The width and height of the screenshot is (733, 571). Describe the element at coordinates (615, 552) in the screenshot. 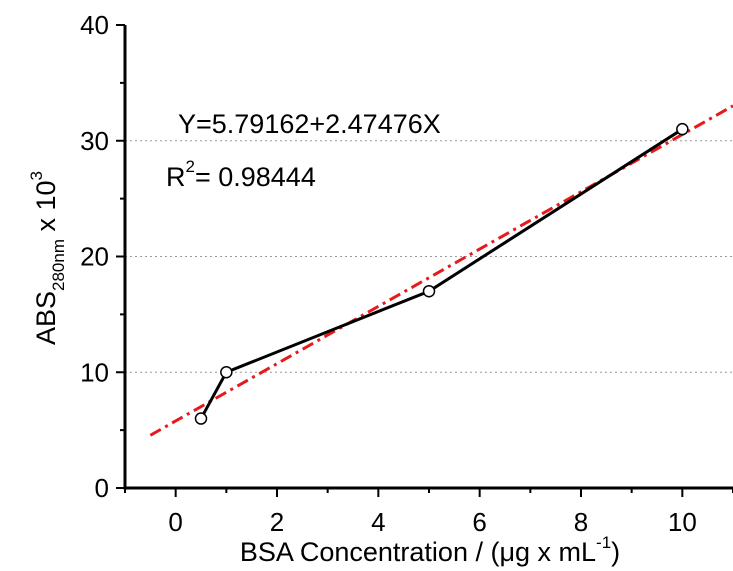

I see `x-axis-title-end: )` at that location.